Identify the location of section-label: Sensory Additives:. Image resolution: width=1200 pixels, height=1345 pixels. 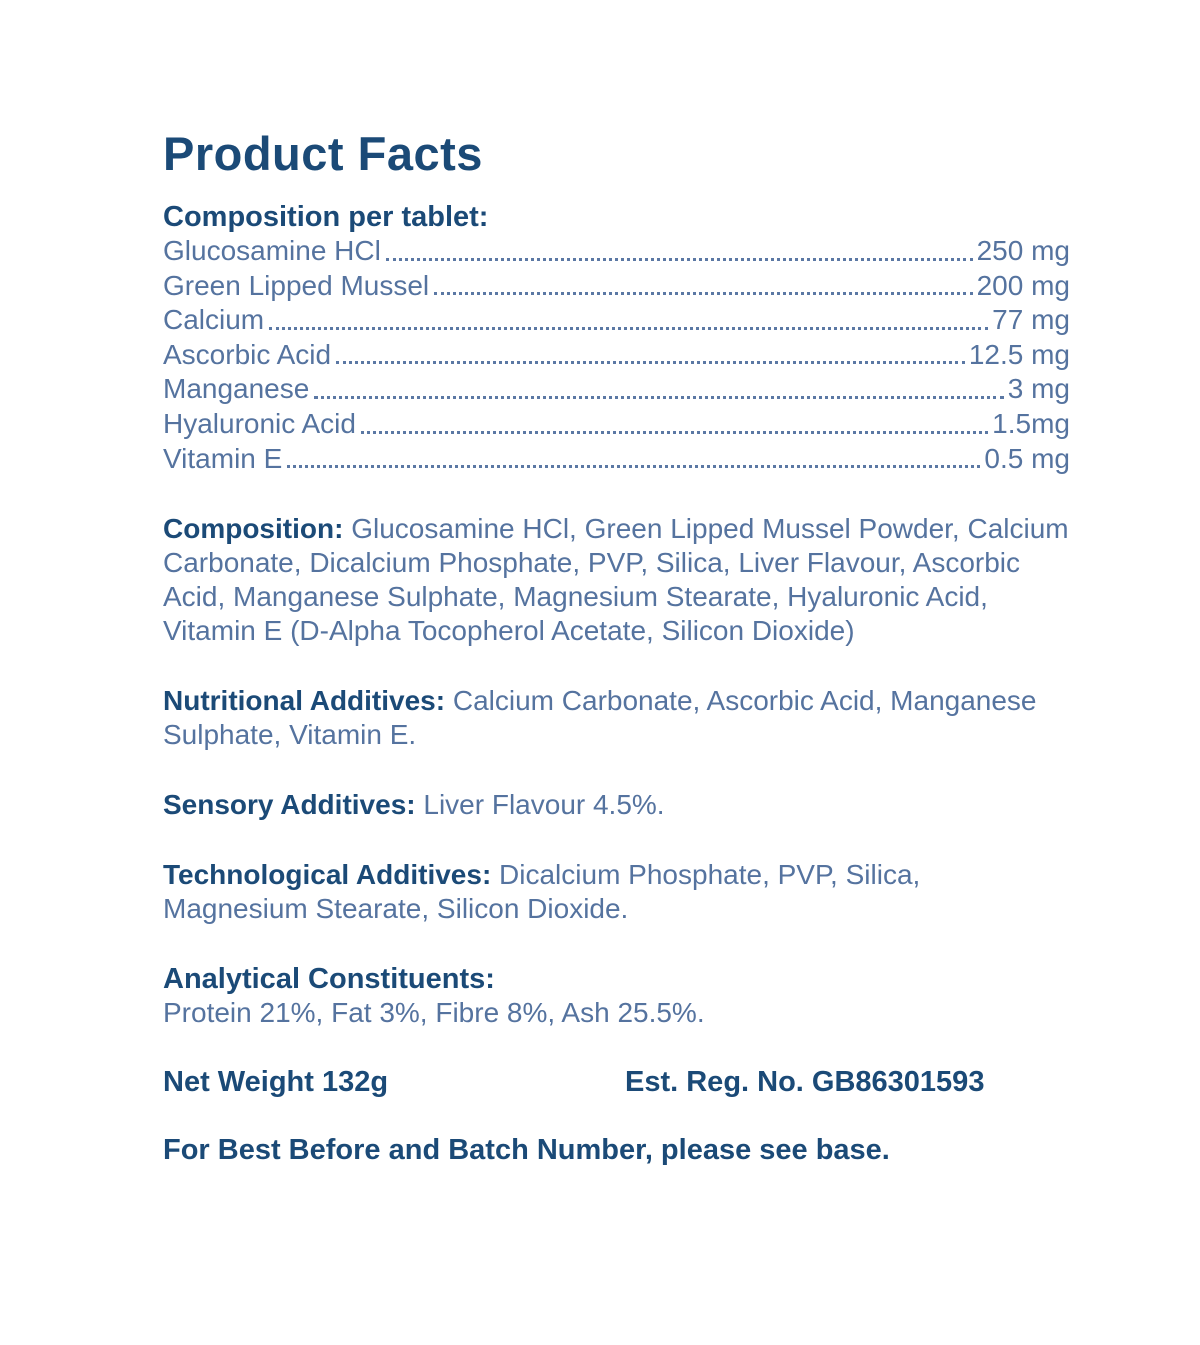
(289, 805).